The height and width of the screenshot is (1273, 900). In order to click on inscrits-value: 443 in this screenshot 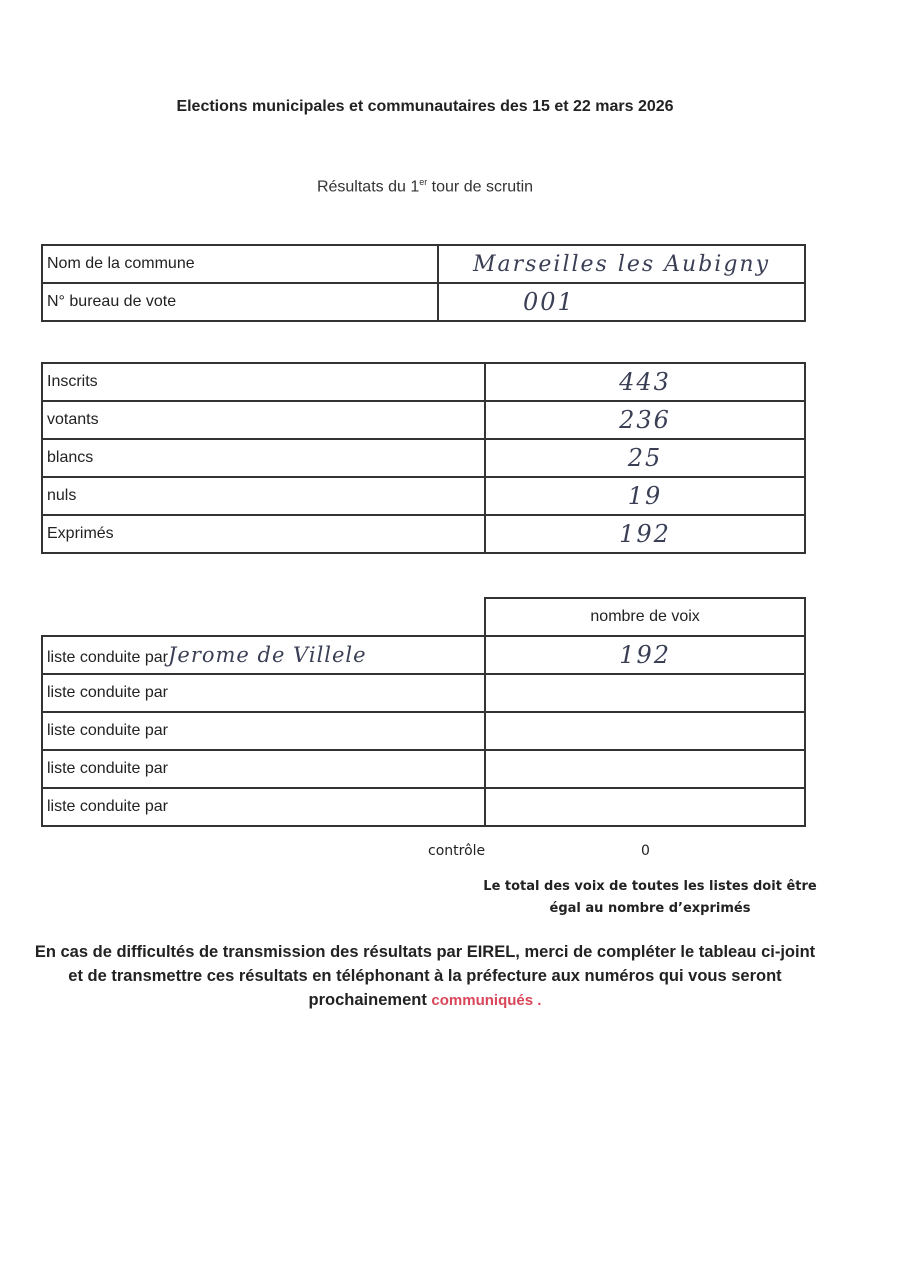, I will do `click(645, 382)`.